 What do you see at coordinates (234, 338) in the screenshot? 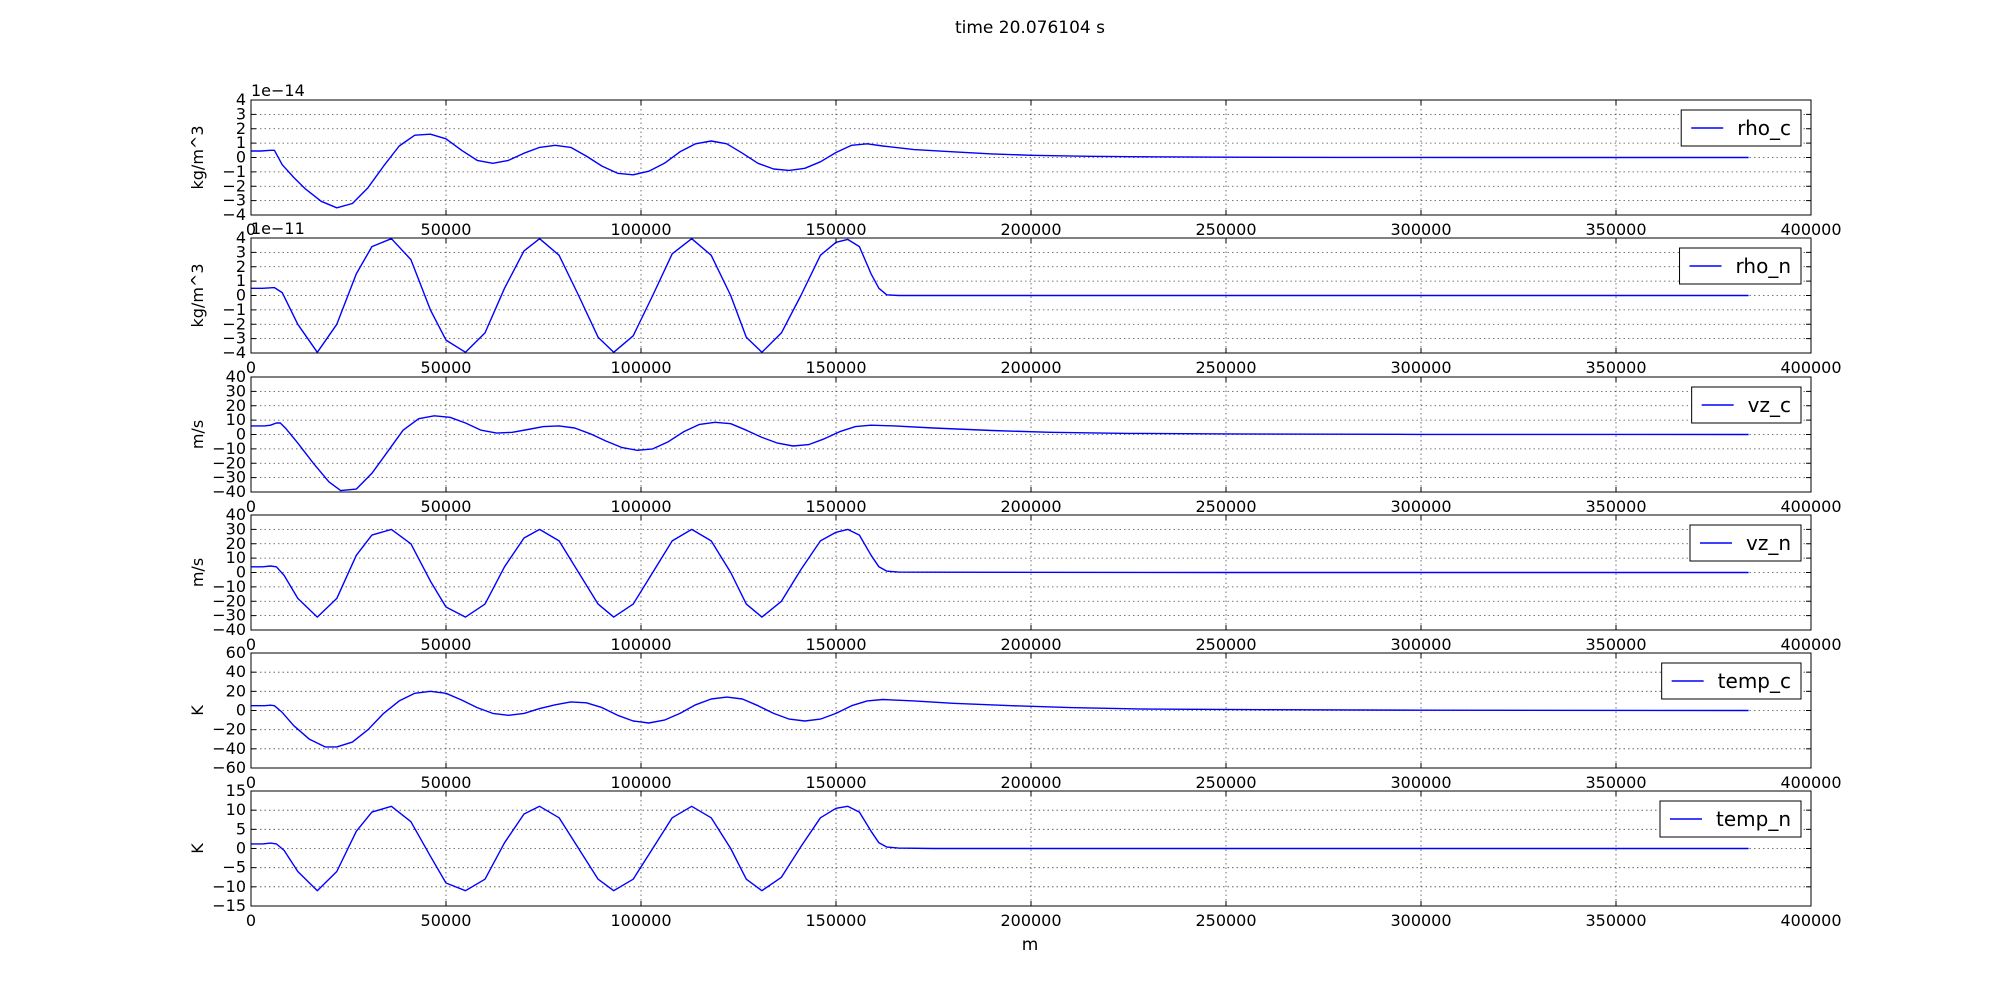
I see `y-tick-label: −3` at bounding box center [234, 338].